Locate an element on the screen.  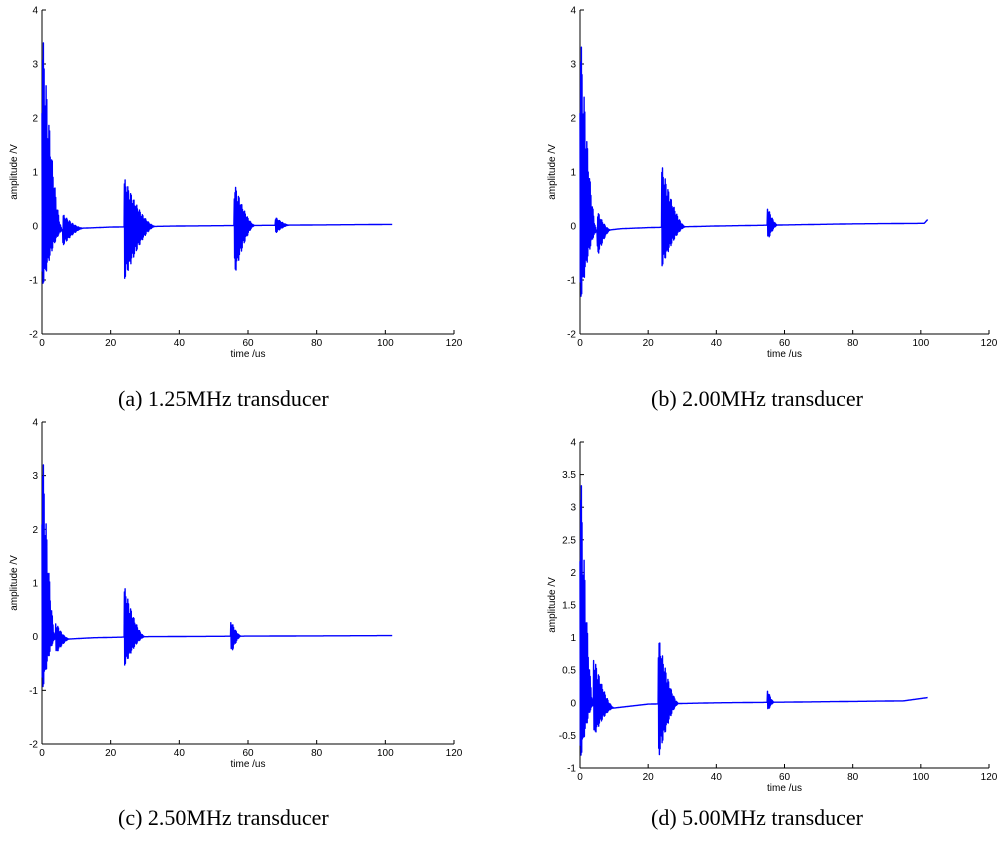
y-tick-label: -0.5 is located at coordinates (568, 736).